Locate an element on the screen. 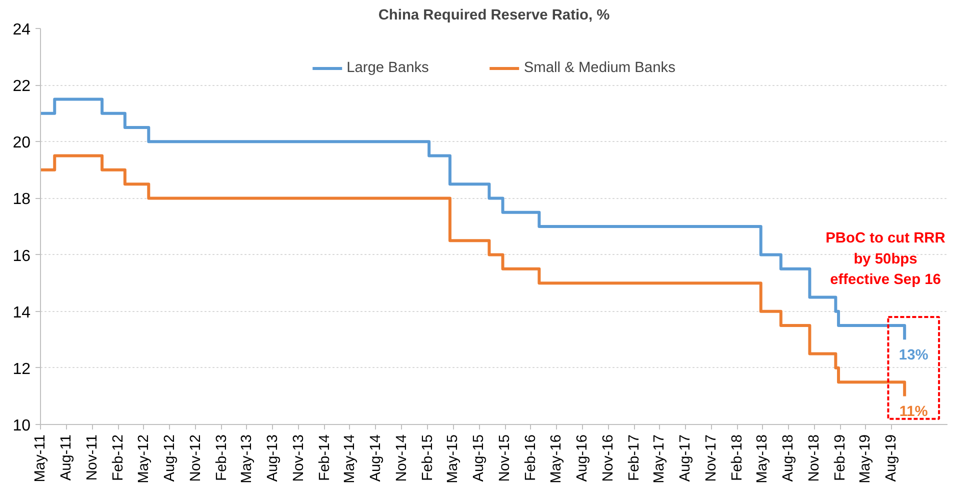 This screenshot has height=486, width=955. x-tick-label: Feb-19 is located at coordinates (840, 457).